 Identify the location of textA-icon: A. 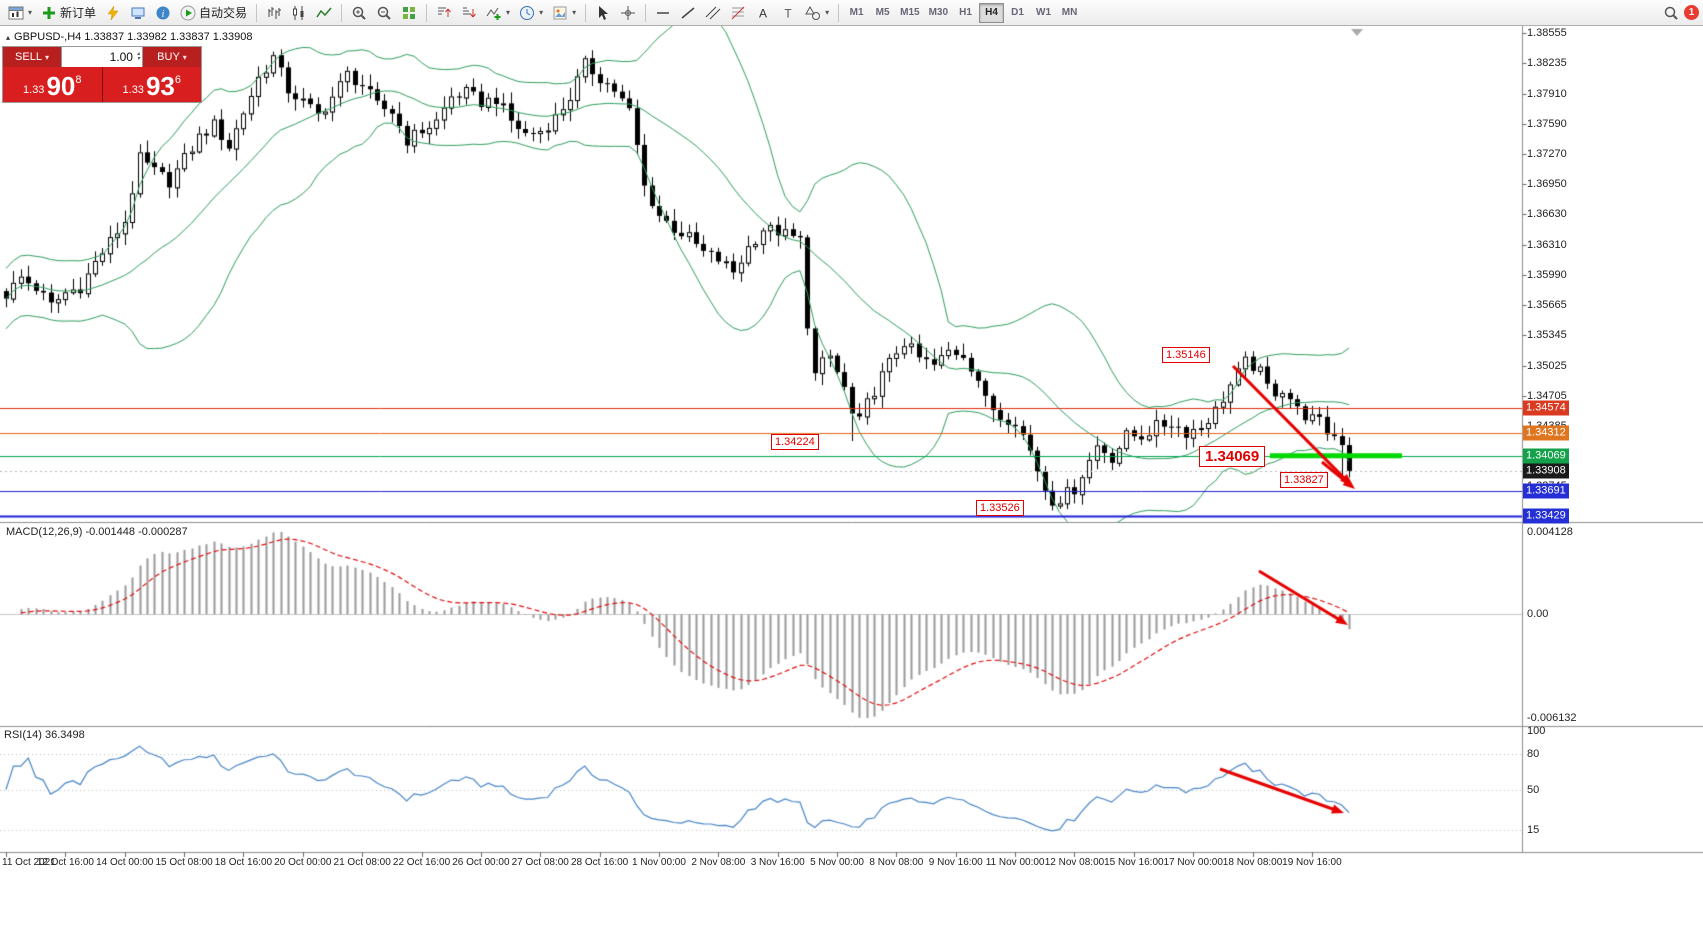
(763, 13).